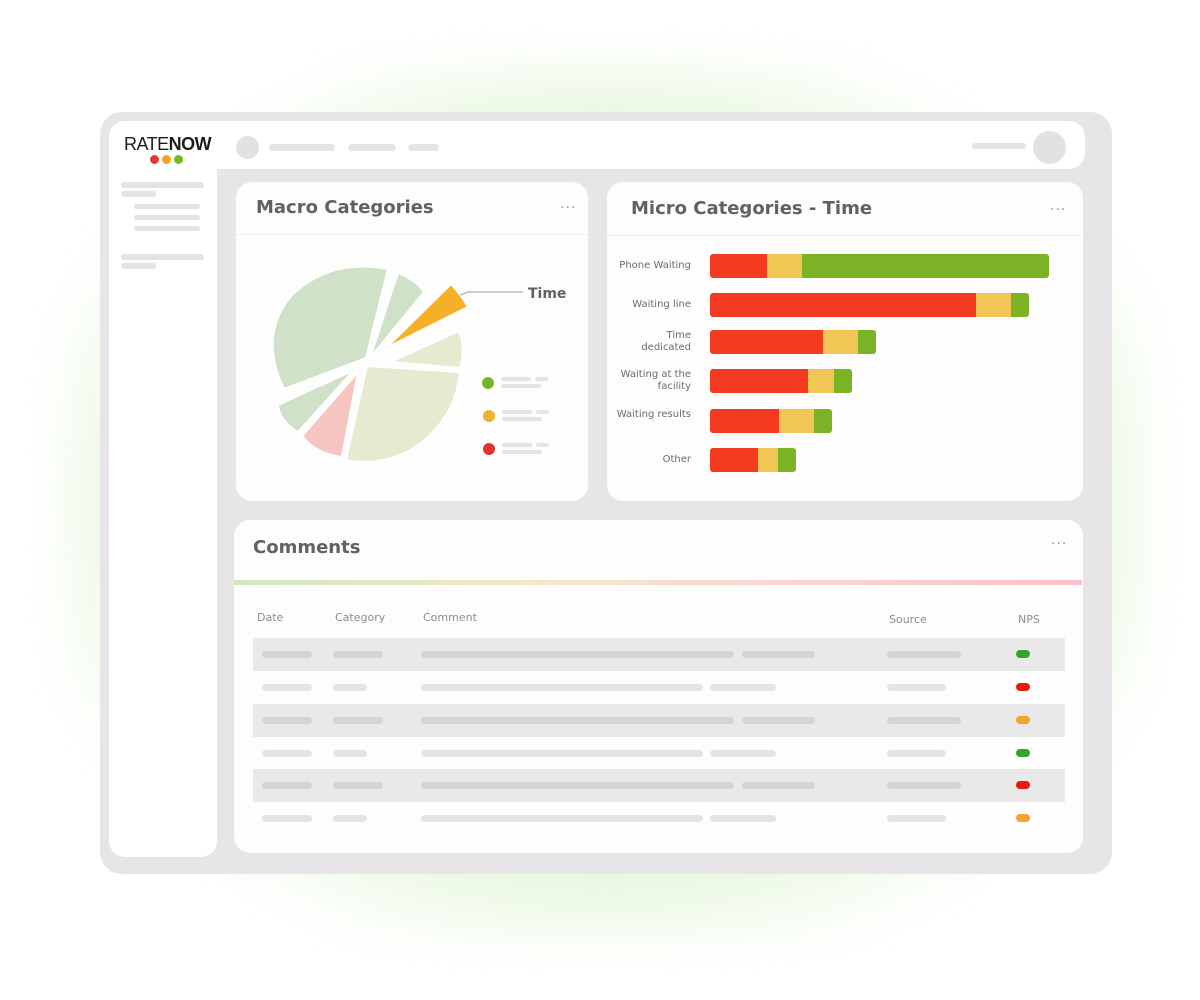 The image size is (1200, 1000). I want to click on sidebar, so click(163, 489).